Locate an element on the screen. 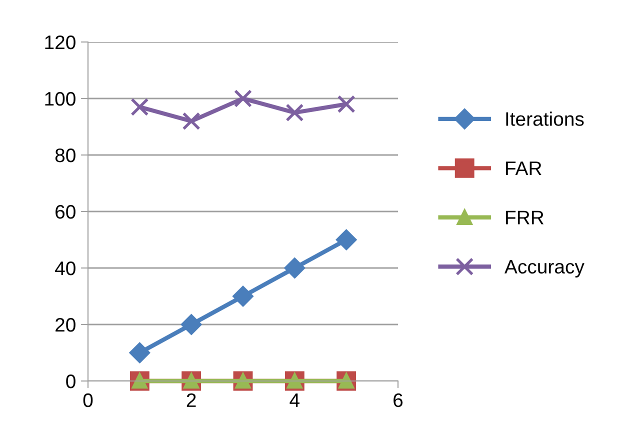 The width and height of the screenshot is (635, 441). legend-label: FAR is located at coordinates (524, 168).